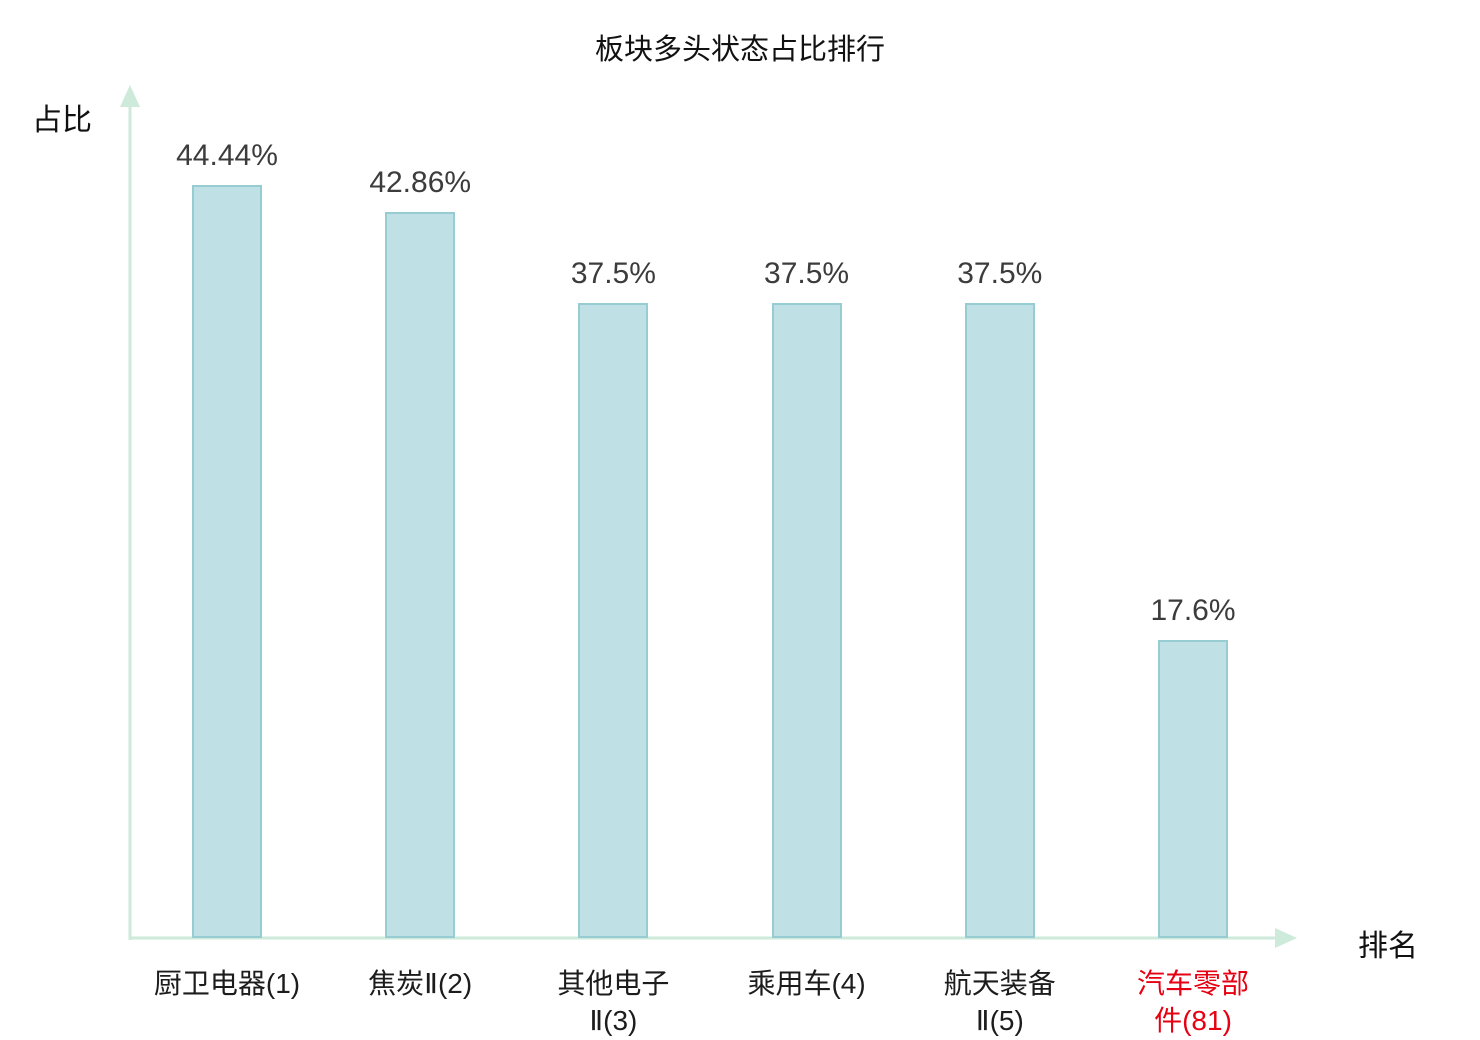 The height and width of the screenshot is (1040, 1480). What do you see at coordinates (420, 182) in the screenshot?
I see `bar-value-label: 42.86%` at bounding box center [420, 182].